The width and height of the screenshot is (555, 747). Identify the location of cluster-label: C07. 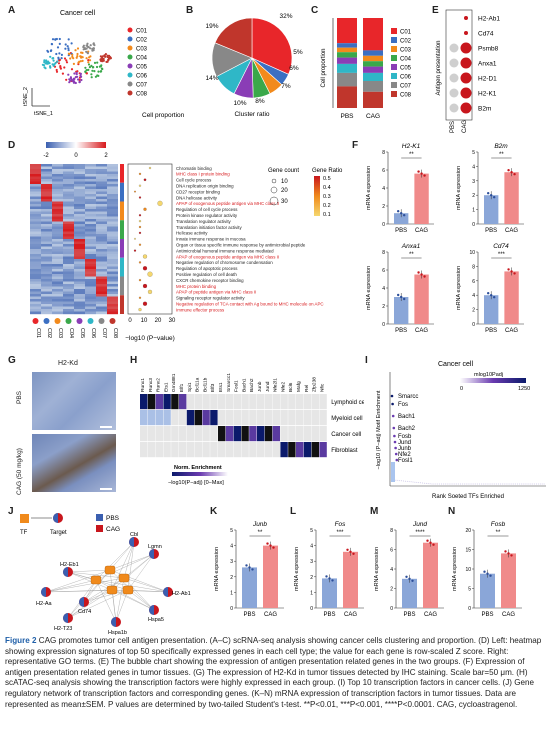
(104, 333).